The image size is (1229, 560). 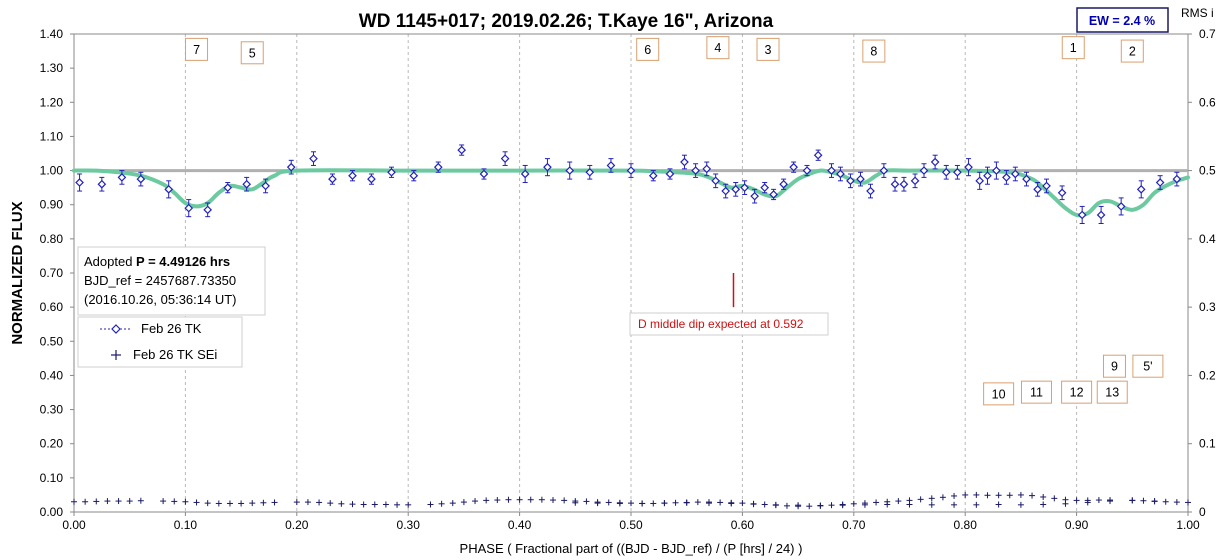 I want to click on dip-label: 4, so click(x=718, y=48).